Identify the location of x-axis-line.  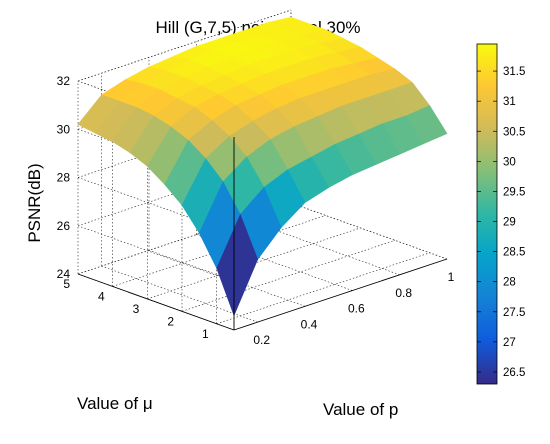
(340, 294).